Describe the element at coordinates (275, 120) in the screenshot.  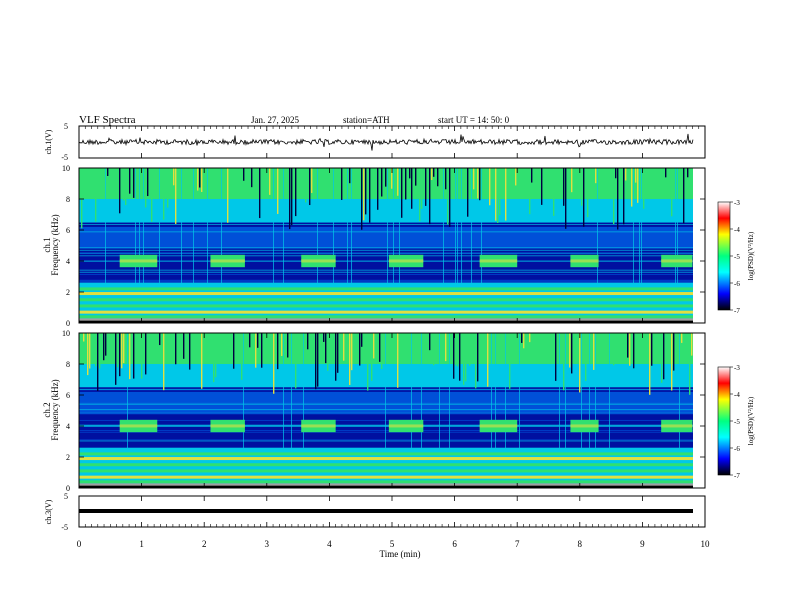
I see `date-label: Jan. 27, 2025` at that location.